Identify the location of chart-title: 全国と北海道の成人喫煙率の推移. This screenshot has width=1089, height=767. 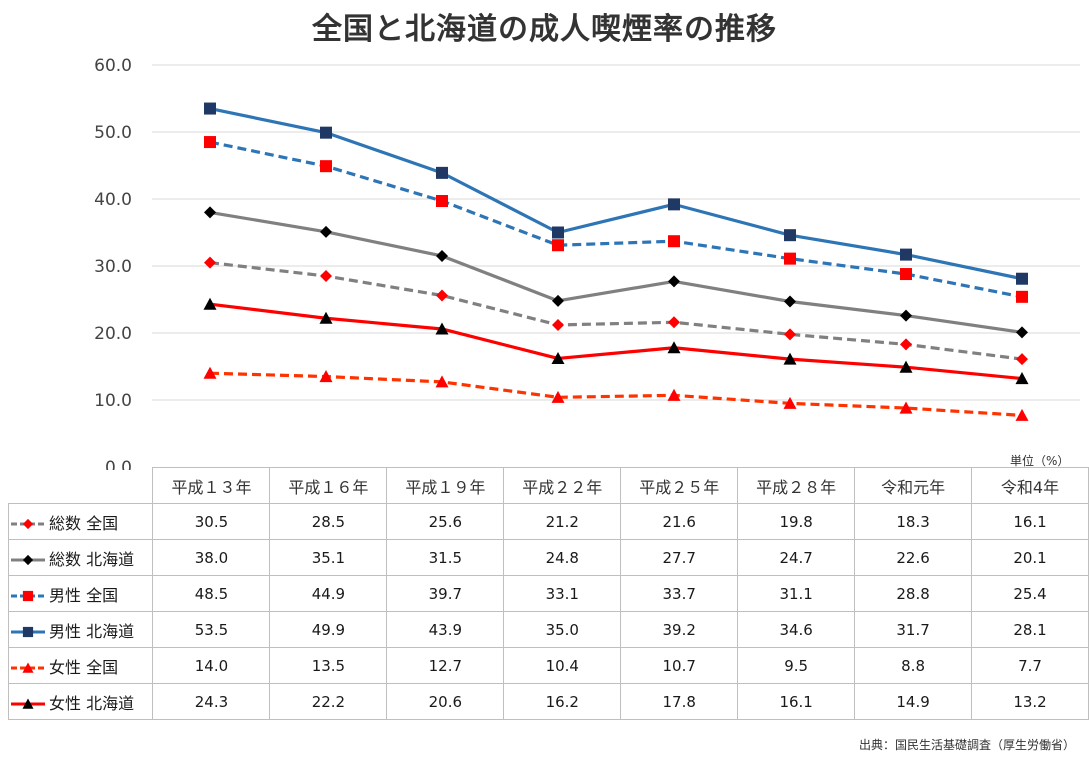
(544, 29).